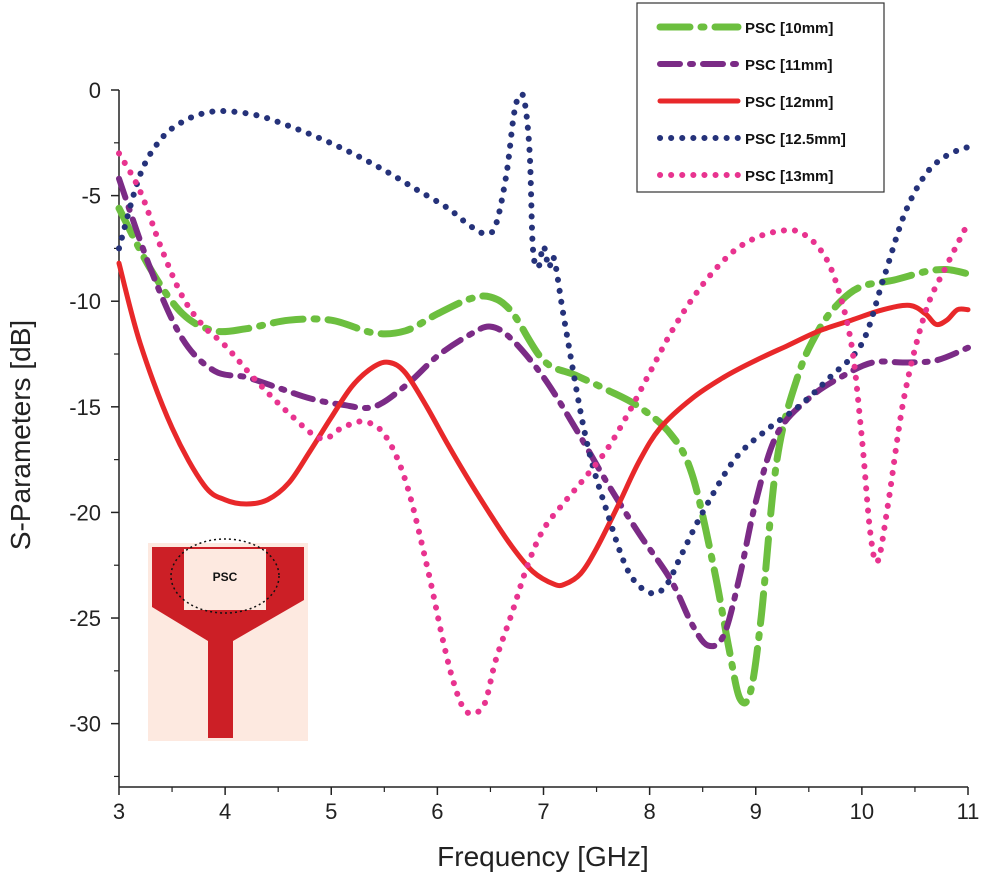 The image size is (987, 882). I want to click on y-axis-title: S-Parameters [dB], so click(20, 435).